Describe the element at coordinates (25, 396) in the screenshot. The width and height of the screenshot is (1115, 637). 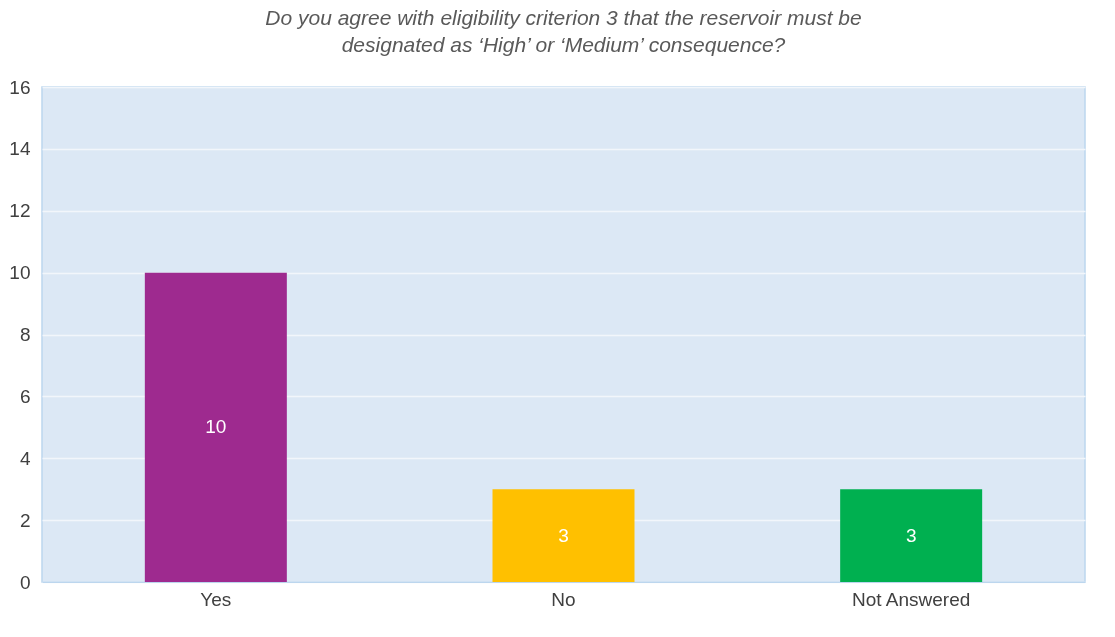
I see `y-tick-label: 6` at that location.